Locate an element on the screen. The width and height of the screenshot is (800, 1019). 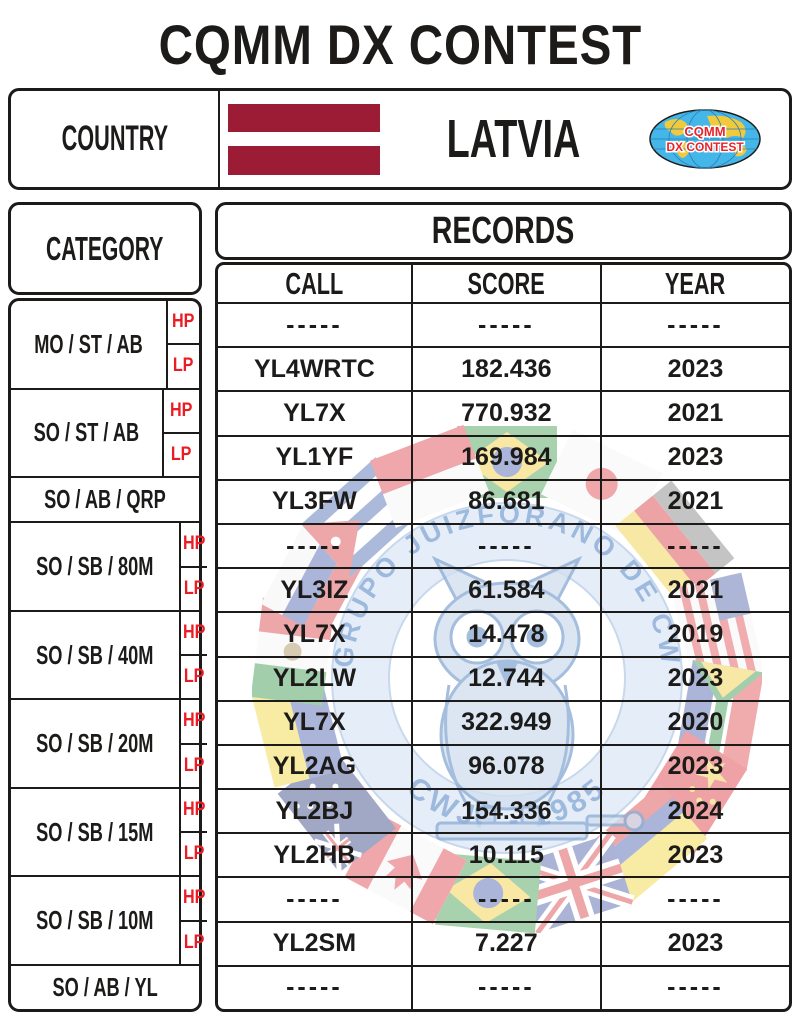
category-label-cell: SO / SB / 80M is located at coordinates (95, 566).